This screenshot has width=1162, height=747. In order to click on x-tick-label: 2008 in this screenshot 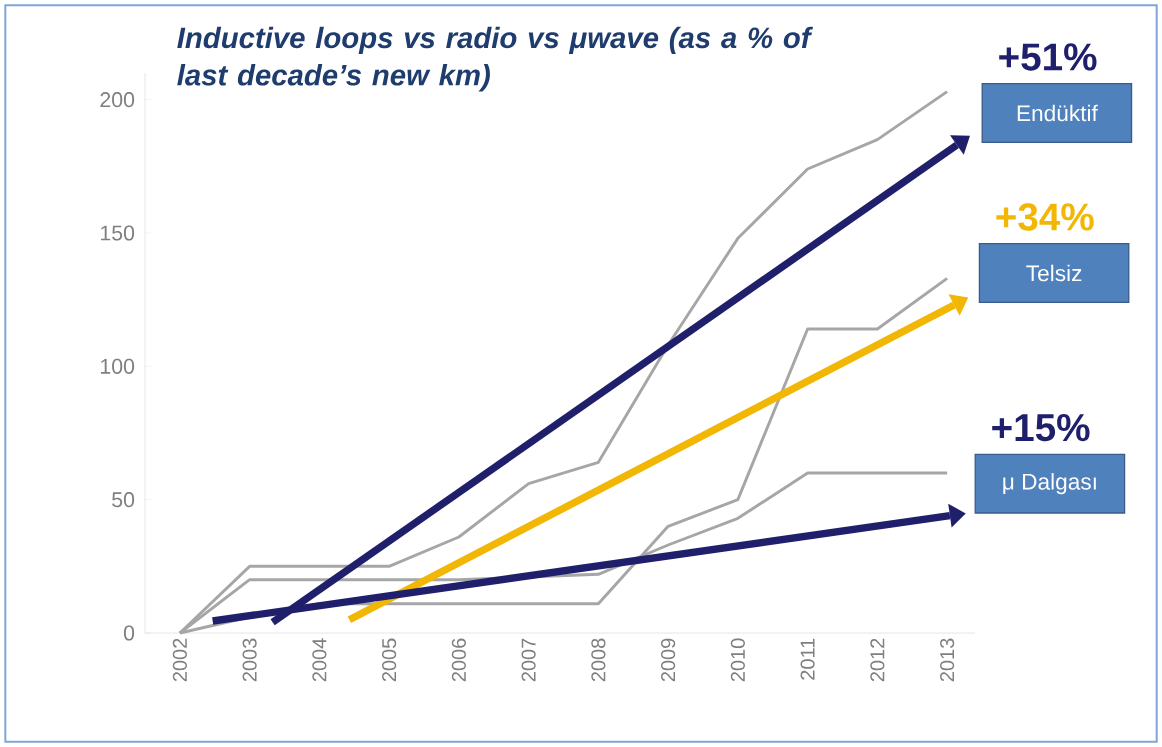, I will do `click(598, 660)`.